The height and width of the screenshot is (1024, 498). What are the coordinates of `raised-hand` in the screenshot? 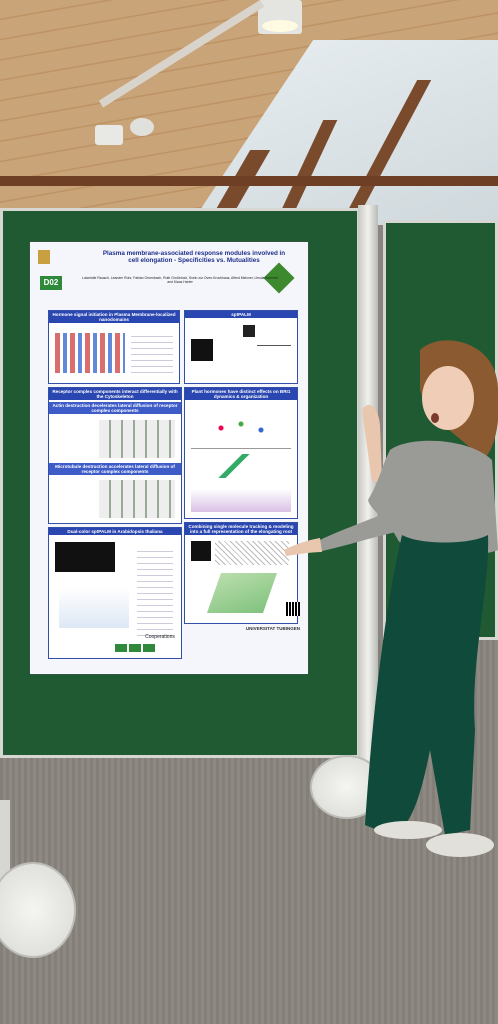 It's located at (372, 443).